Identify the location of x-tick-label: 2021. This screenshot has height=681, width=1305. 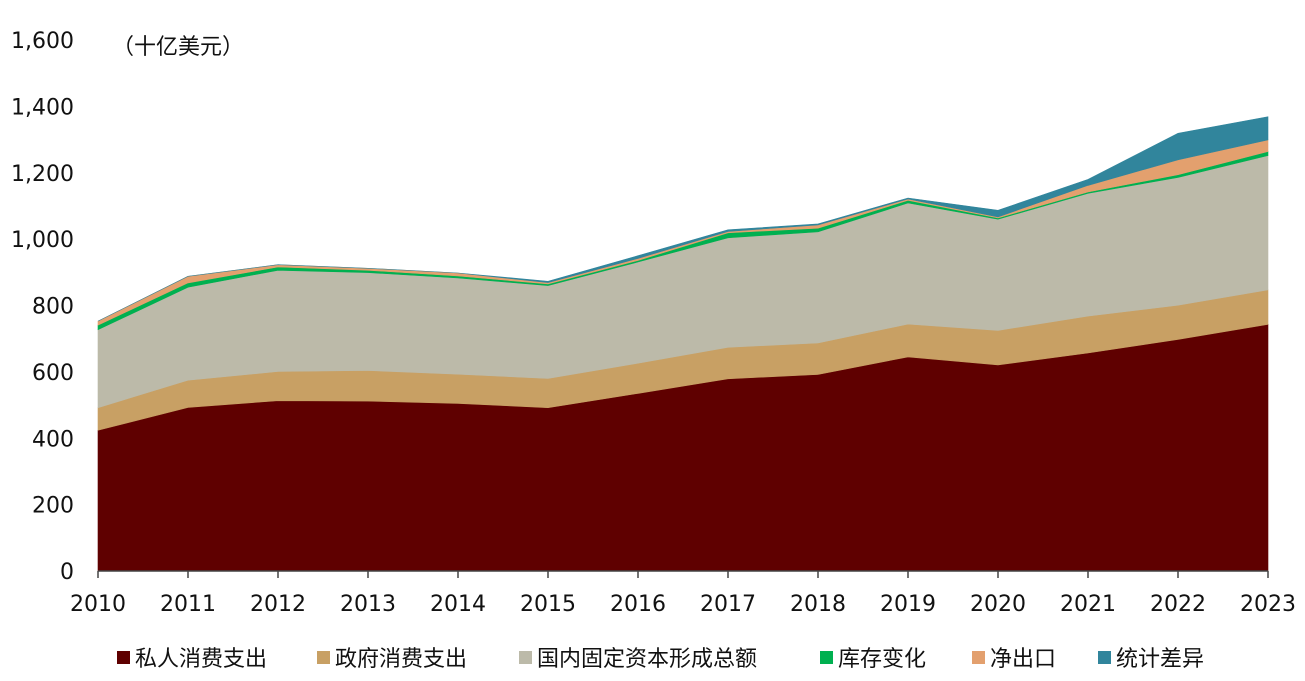
(1088, 604).